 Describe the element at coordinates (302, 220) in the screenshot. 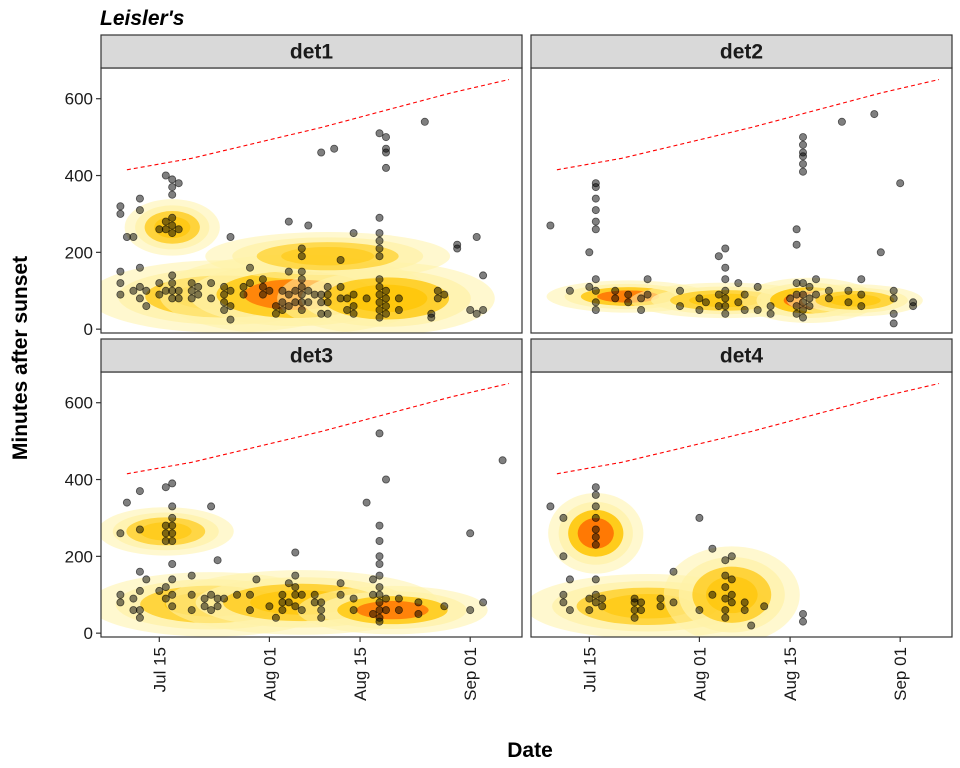

I see `points-layer` at that location.